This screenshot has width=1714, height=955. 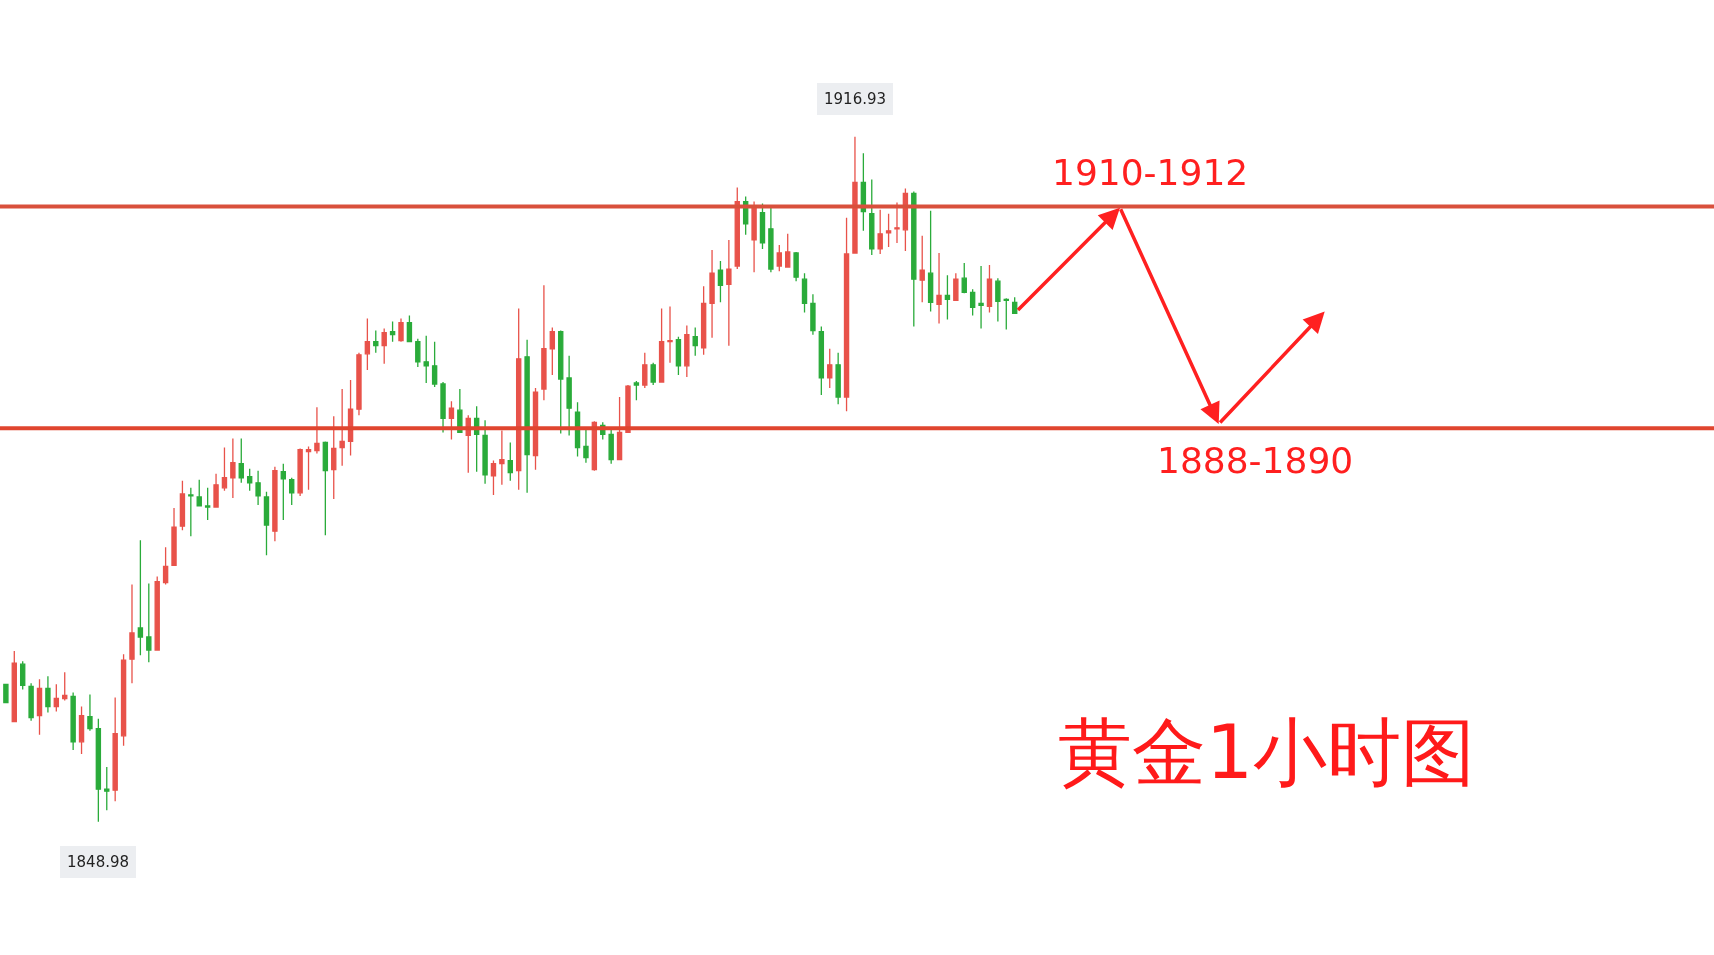 What do you see at coordinates (1150, 172) in the screenshot?
I see `ref-line-label: 1910-1912` at bounding box center [1150, 172].